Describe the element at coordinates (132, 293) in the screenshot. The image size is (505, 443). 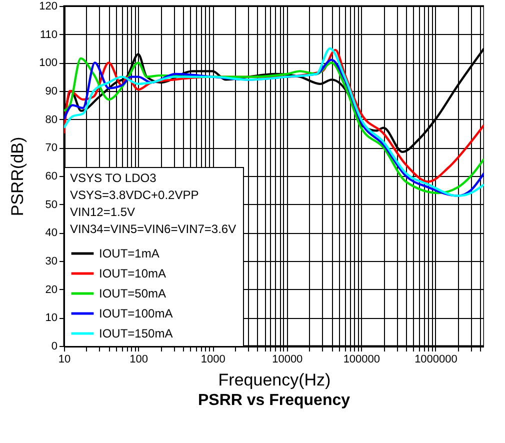
I see `legend-label: IOUT=50mA` at that location.